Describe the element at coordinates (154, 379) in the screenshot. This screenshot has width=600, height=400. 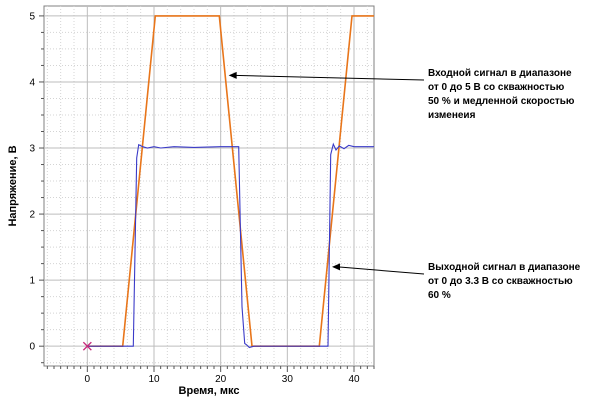
I see `x-tick-label: 10` at that location.